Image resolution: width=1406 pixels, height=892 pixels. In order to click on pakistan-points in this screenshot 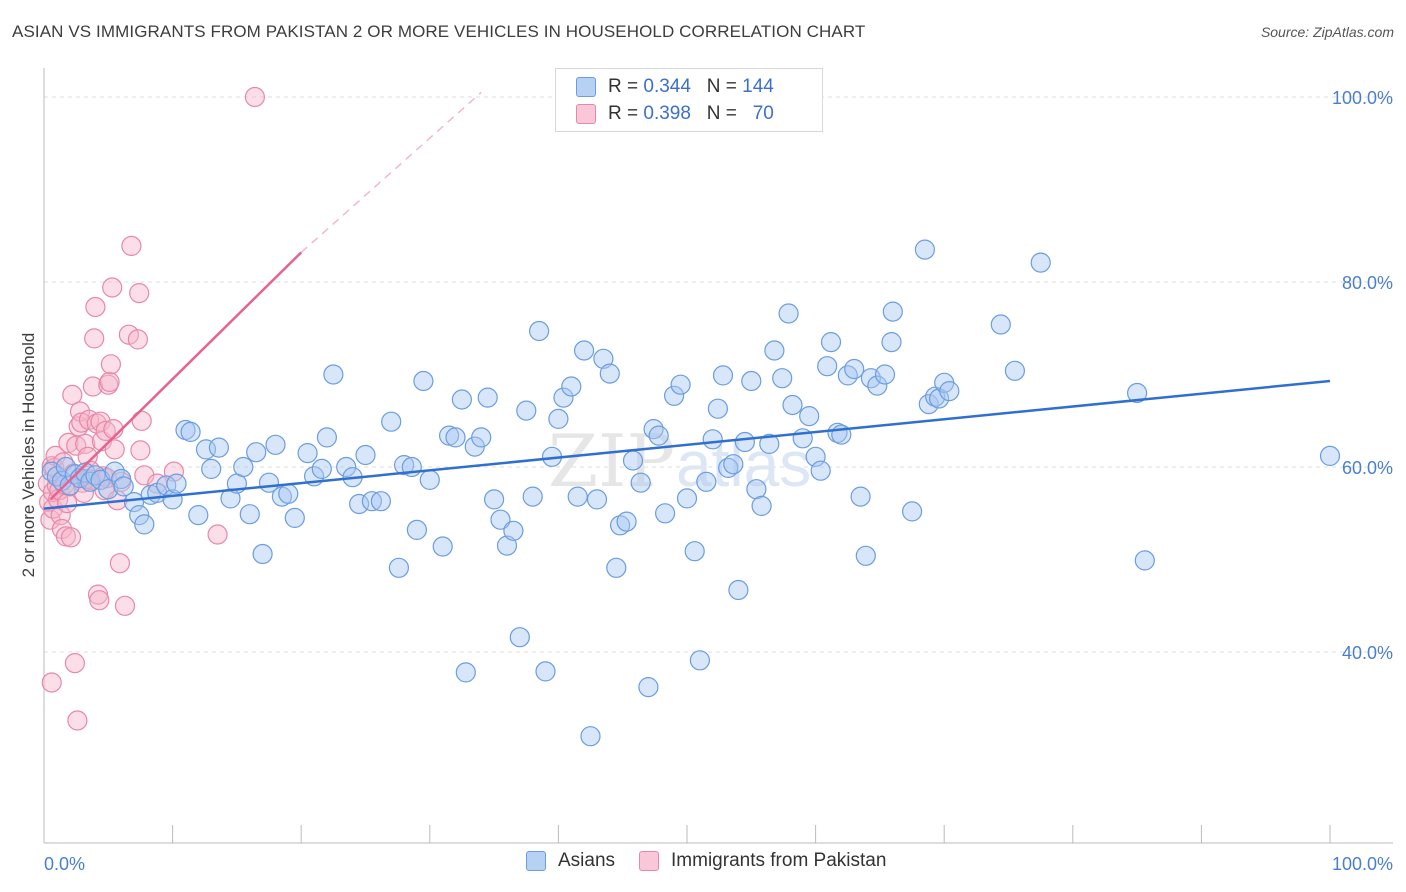, I will do `click(151, 408)`.